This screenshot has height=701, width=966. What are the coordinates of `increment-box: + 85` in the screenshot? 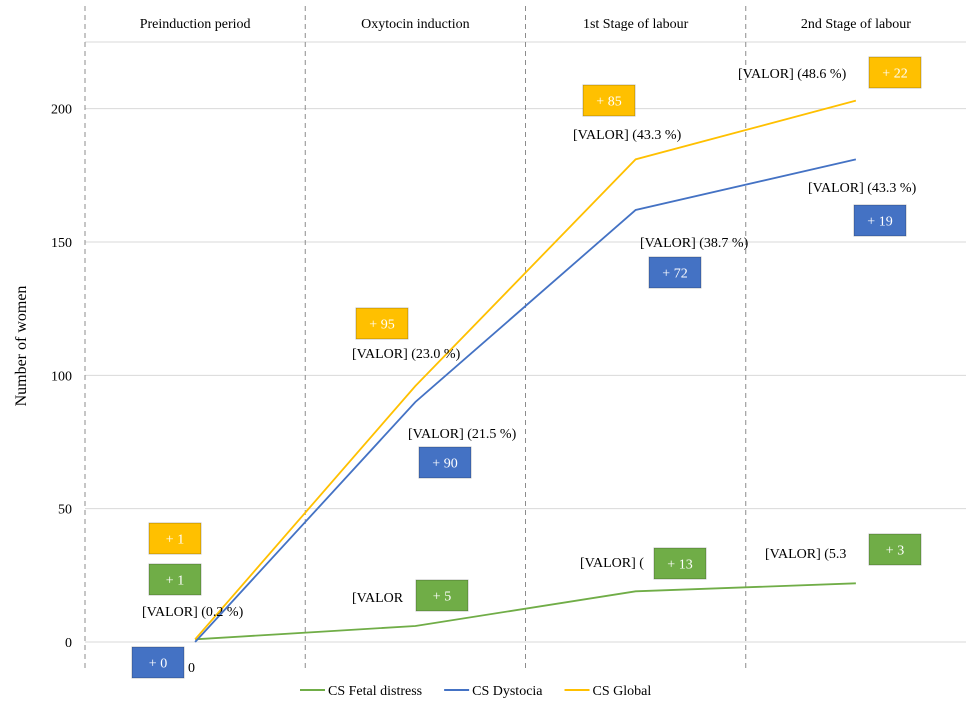 It's located at (609, 100).